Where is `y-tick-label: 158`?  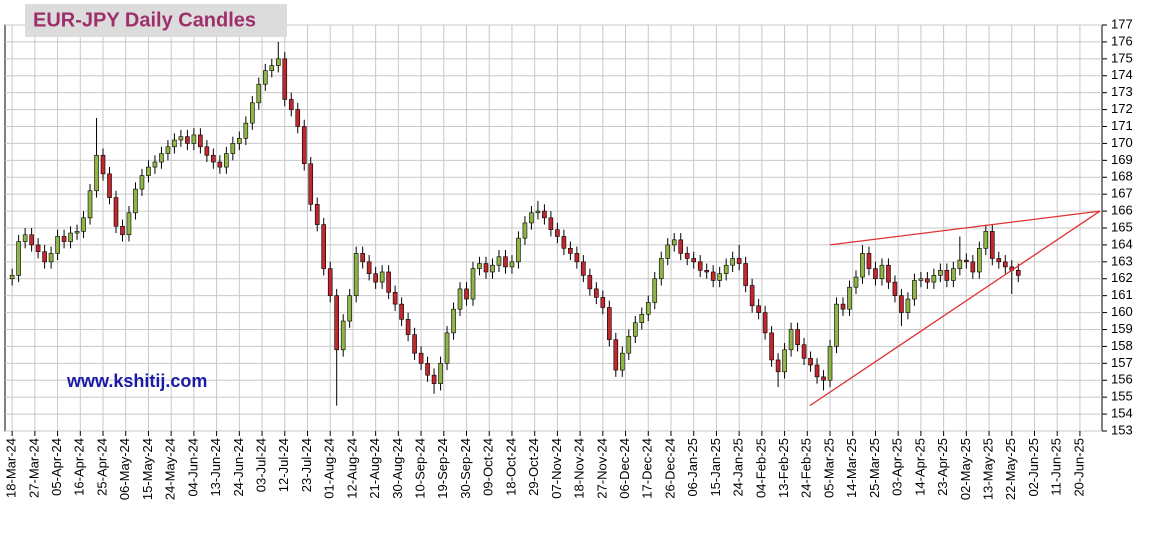 y-tick-label: 158 is located at coordinates (1122, 345).